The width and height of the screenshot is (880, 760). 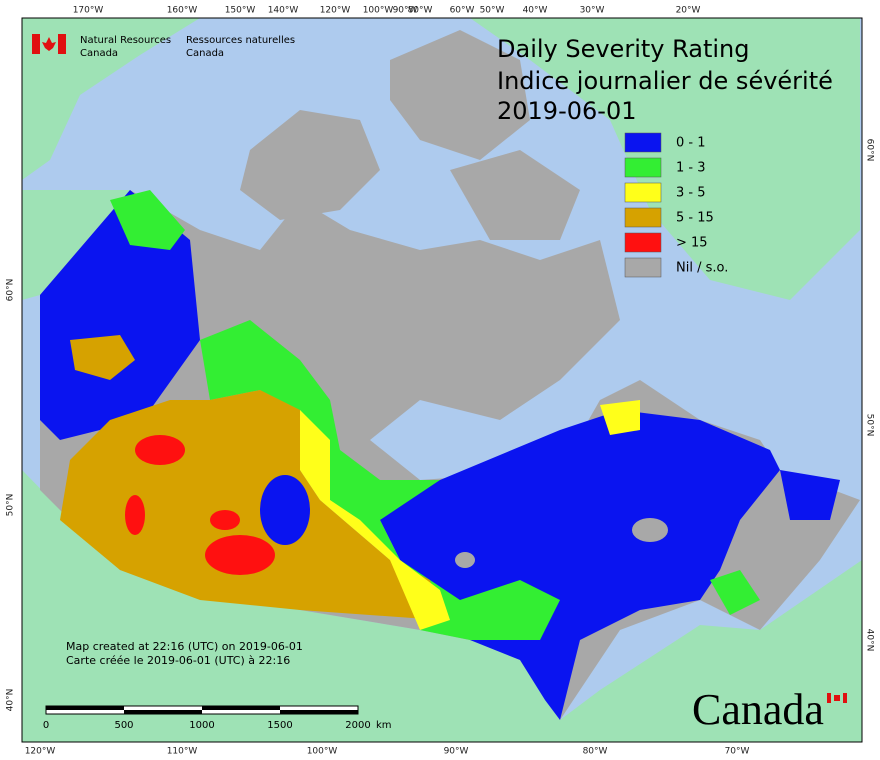 I want to click on footer-fr: Carte créée le 2019-06-01 (UTC) à 22:16, so click(x=178, y=660).